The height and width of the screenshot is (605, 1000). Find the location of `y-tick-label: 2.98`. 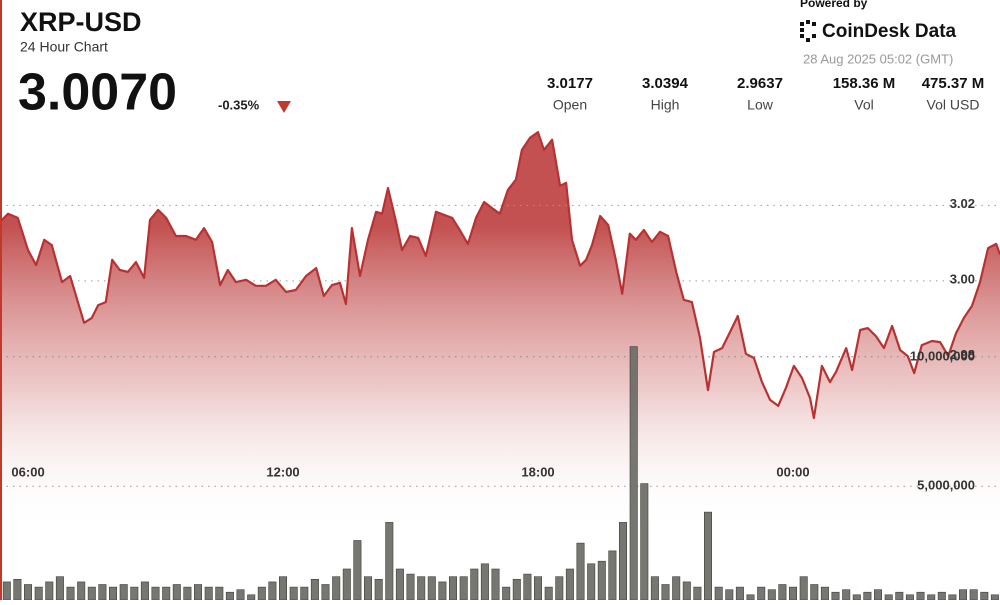

y-tick-label: 2.98 is located at coordinates (962, 354).